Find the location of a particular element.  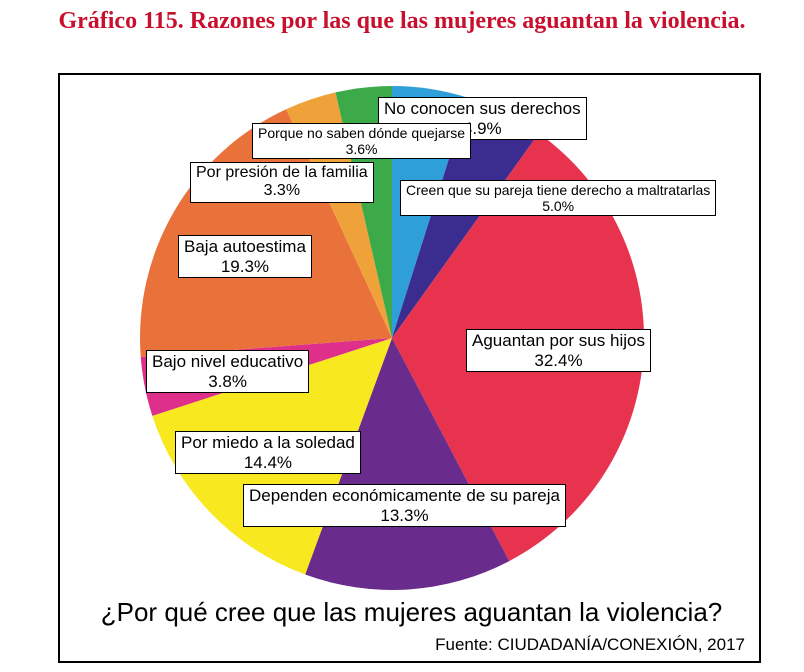

label-aguantan-hijos: Aguantan por sus hijos 32.4% is located at coordinates (558, 351).